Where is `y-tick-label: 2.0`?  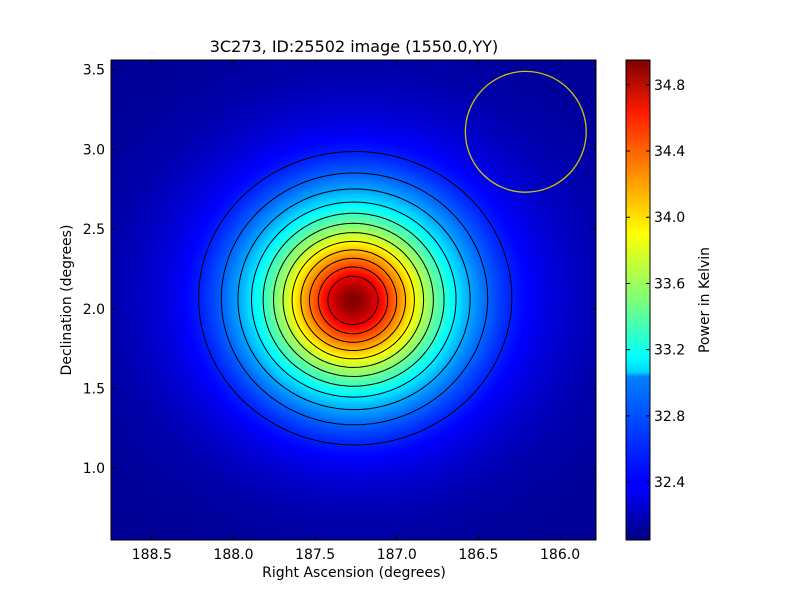 y-tick-label: 2.0 is located at coordinates (94, 310).